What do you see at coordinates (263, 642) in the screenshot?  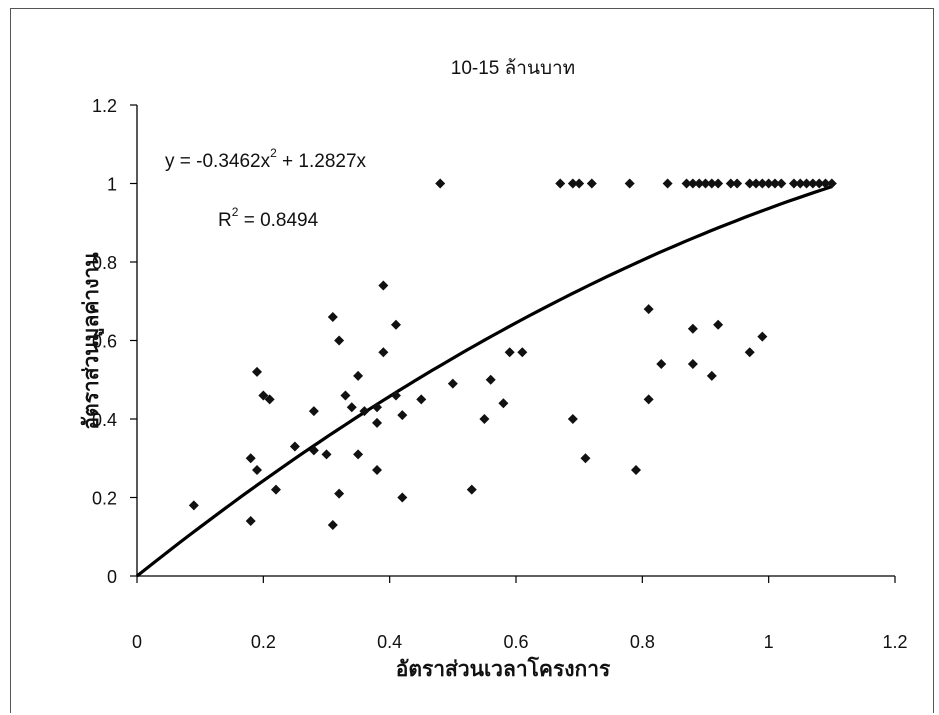 I see `x-tick-label: 0.2` at bounding box center [263, 642].